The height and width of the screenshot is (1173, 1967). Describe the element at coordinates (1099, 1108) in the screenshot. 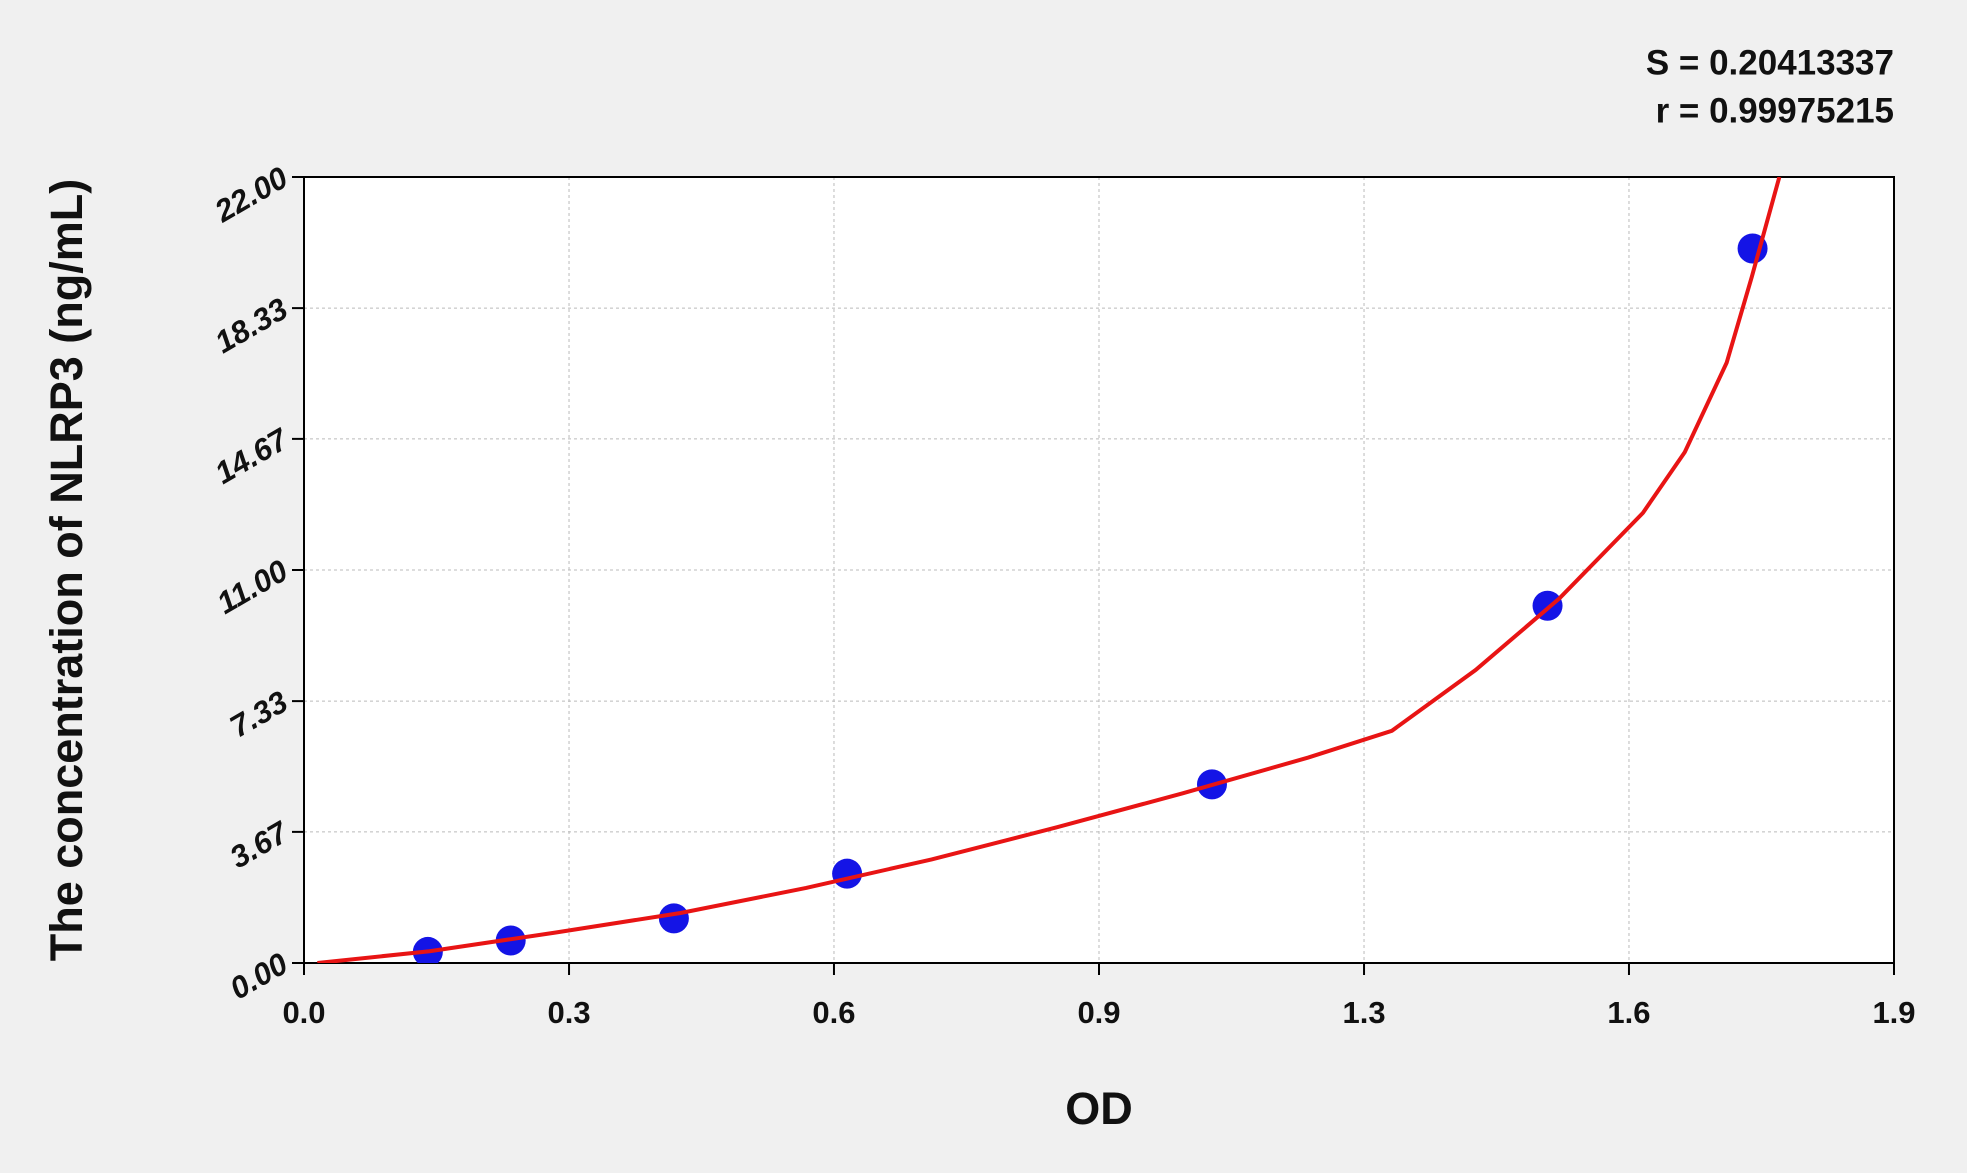

I see `x-axis-title: OD` at that location.